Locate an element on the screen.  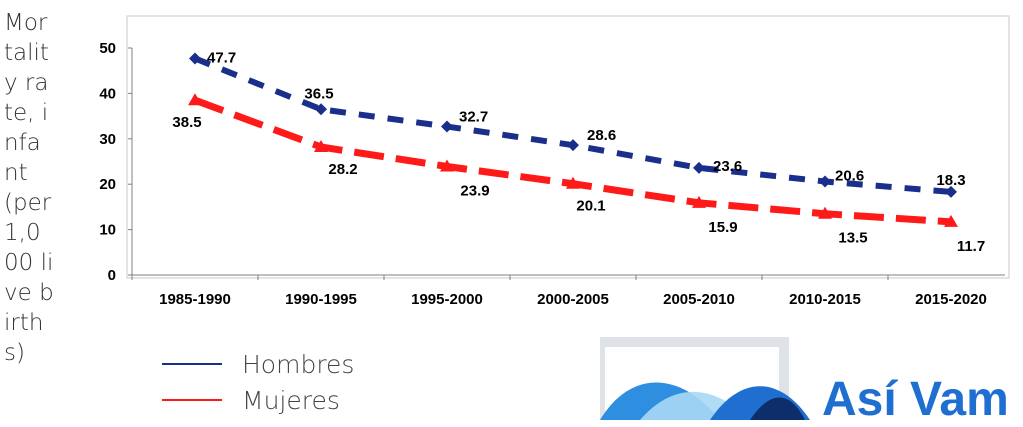
data-label-mujeres: 15.9 is located at coordinates (722, 227).